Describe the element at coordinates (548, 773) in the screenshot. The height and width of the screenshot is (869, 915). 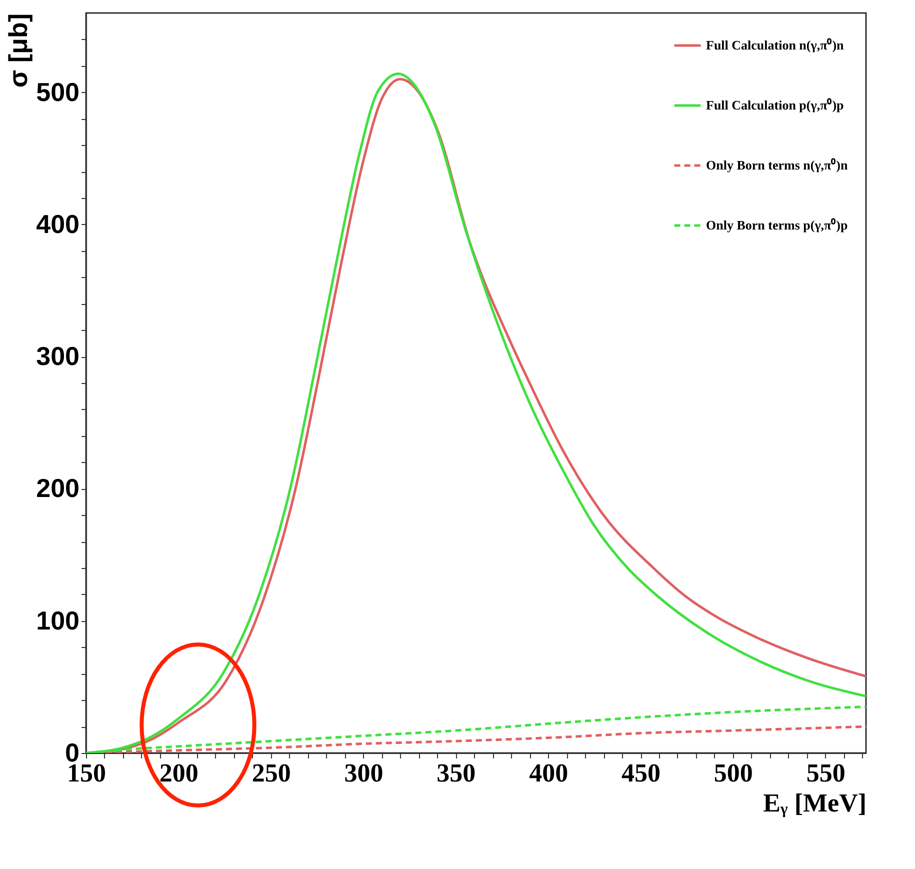
I see `x-tick-label: 400` at that location.